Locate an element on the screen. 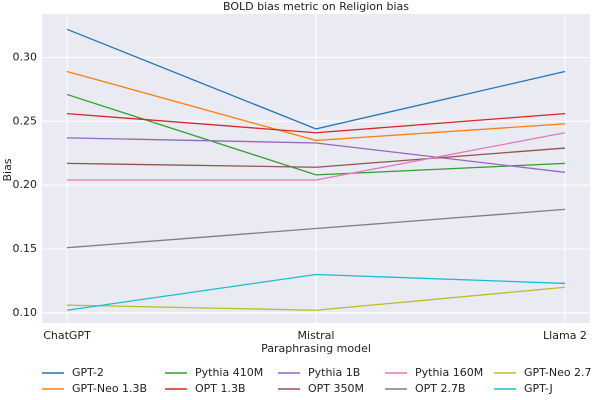  x-tick-label: Llama 2 is located at coordinates (565, 335).